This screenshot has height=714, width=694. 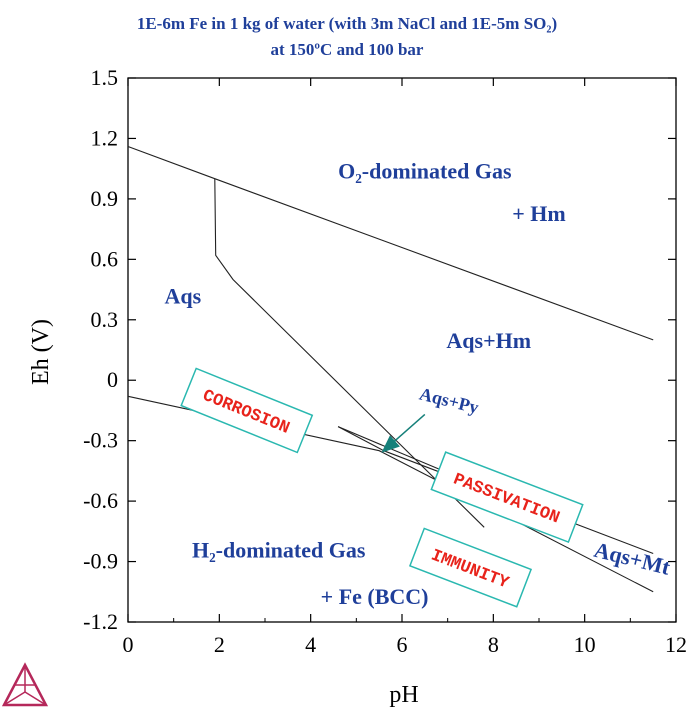 I want to click on region-label: Aqs+Mt, so click(x=633, y=558).